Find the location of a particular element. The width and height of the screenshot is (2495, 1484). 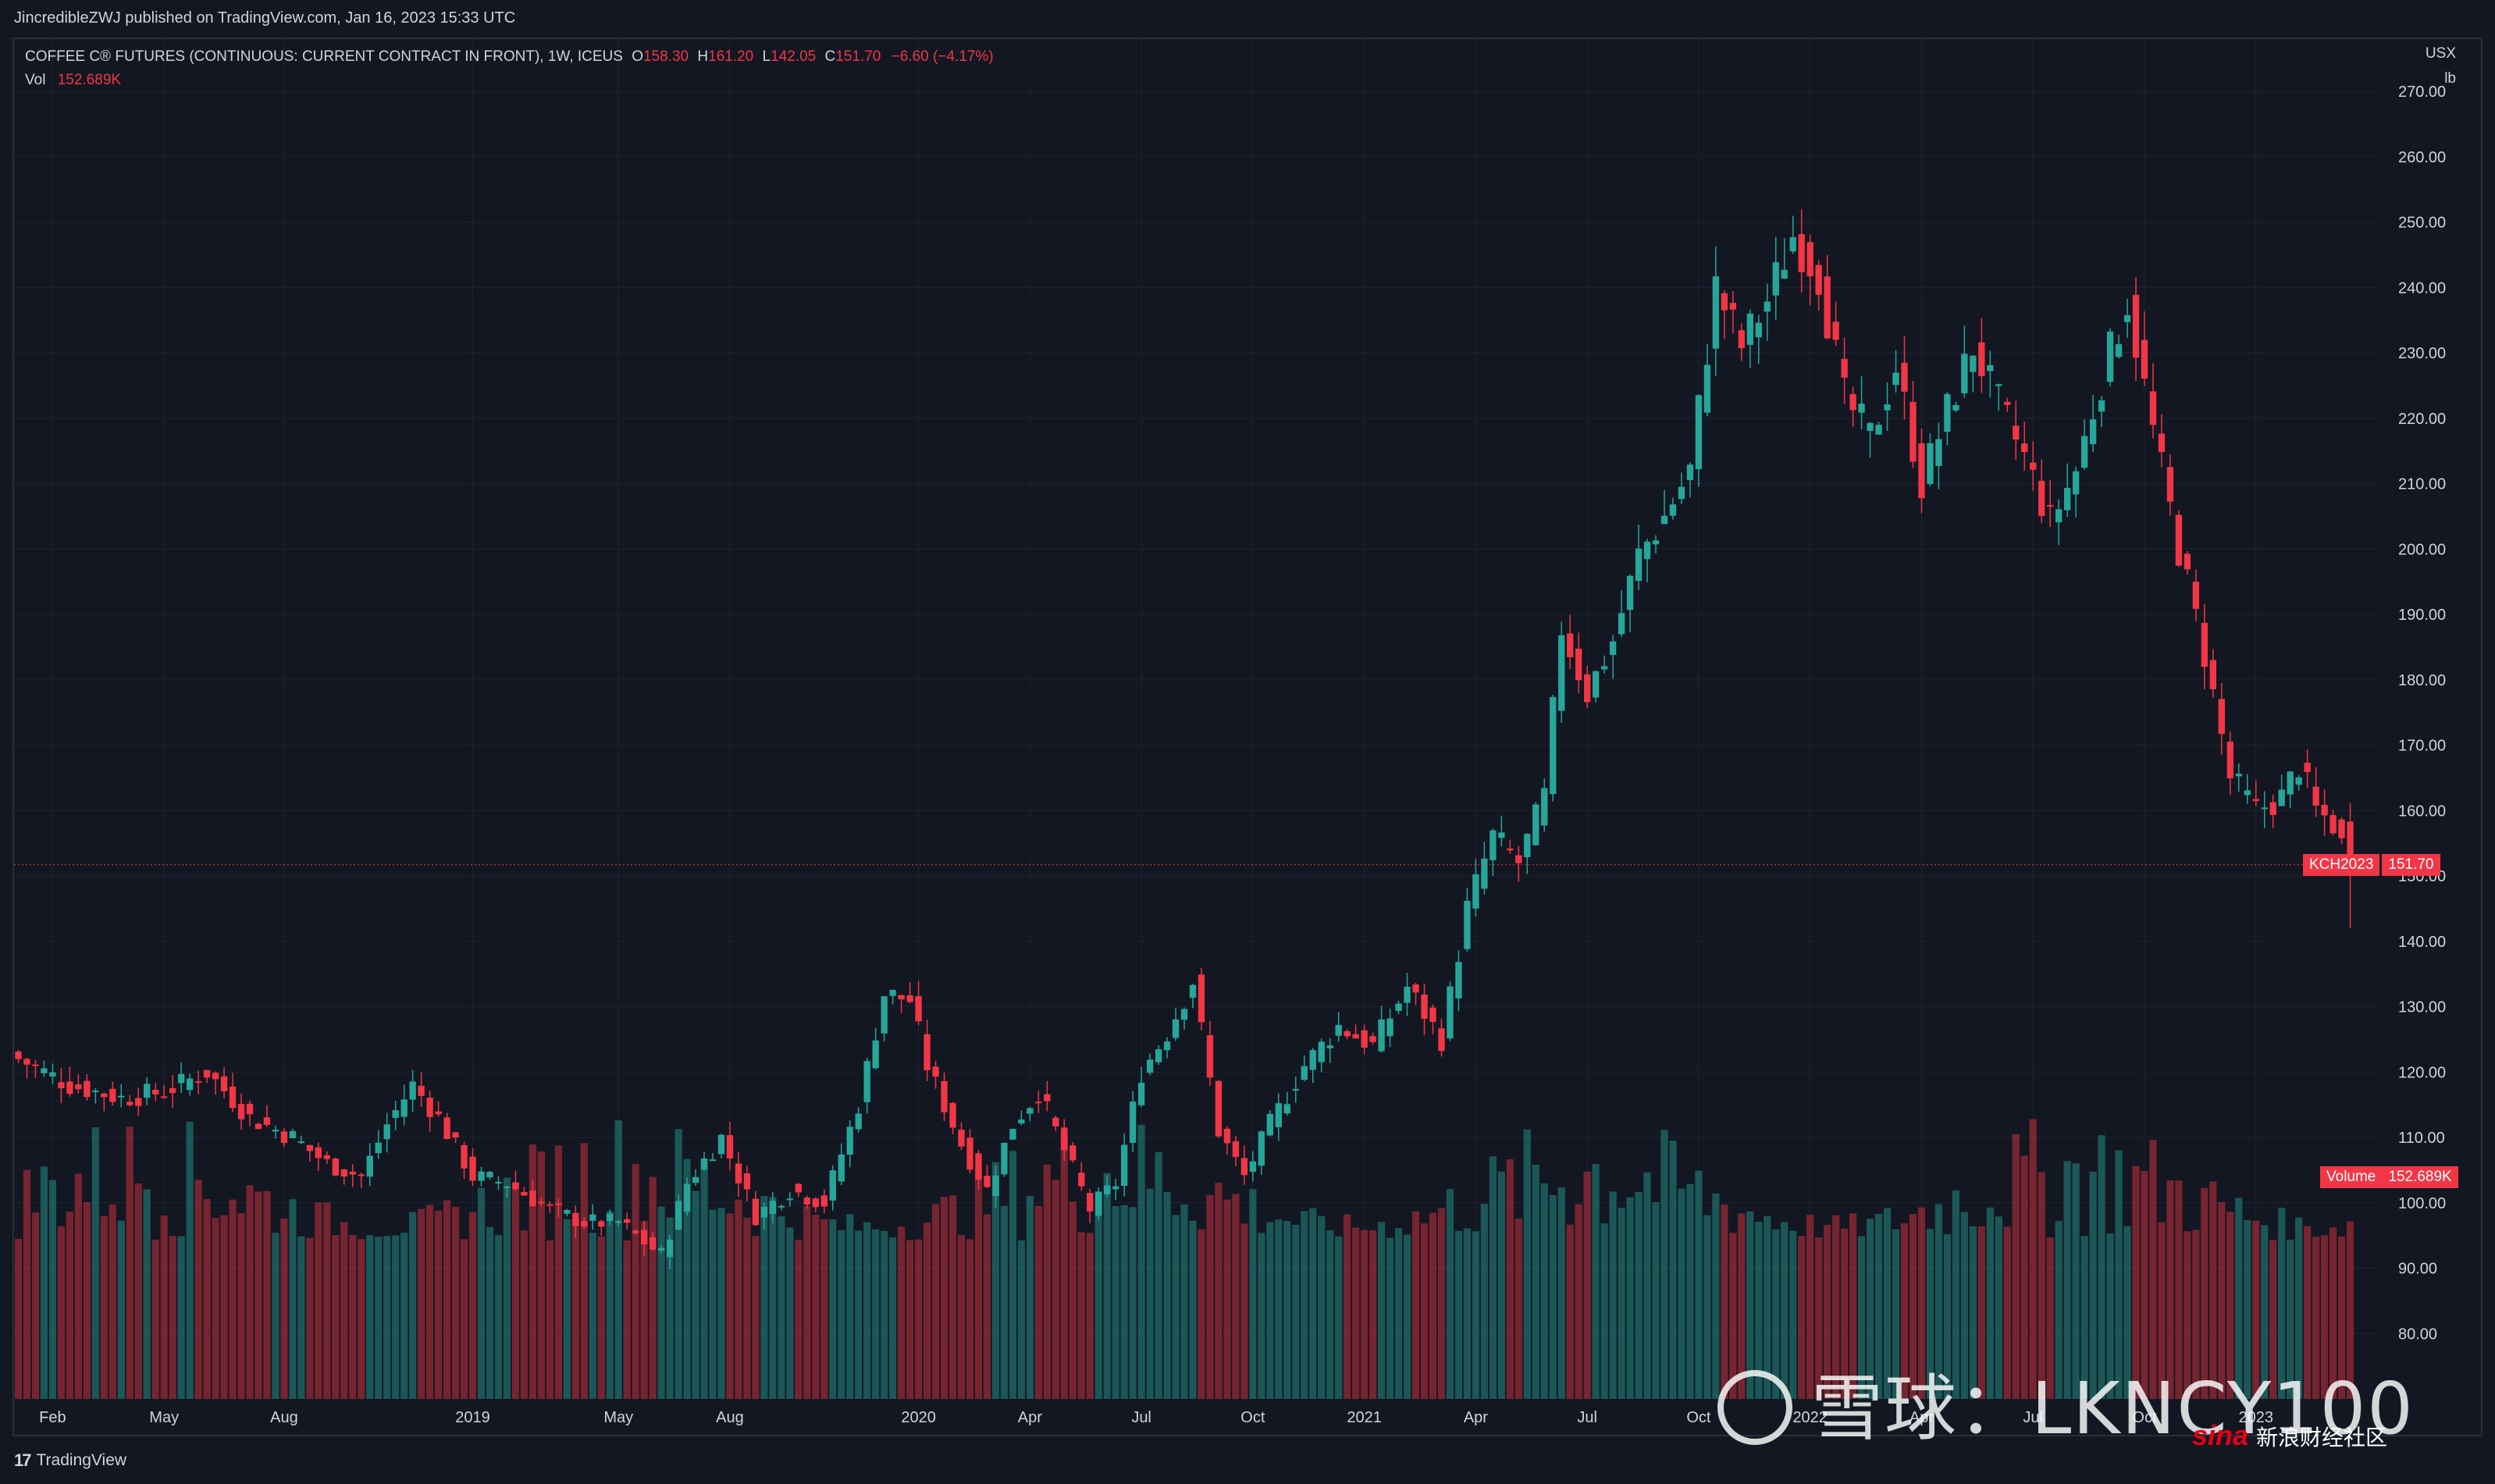

price-tick-label: 120.00 is located at coordinates (2422, 1072).